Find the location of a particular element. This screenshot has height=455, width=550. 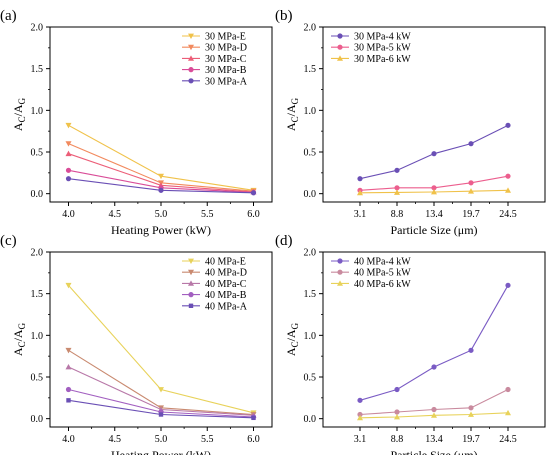

legend-label: 30 MPa-5 kW is located at coordinates (382, 48).